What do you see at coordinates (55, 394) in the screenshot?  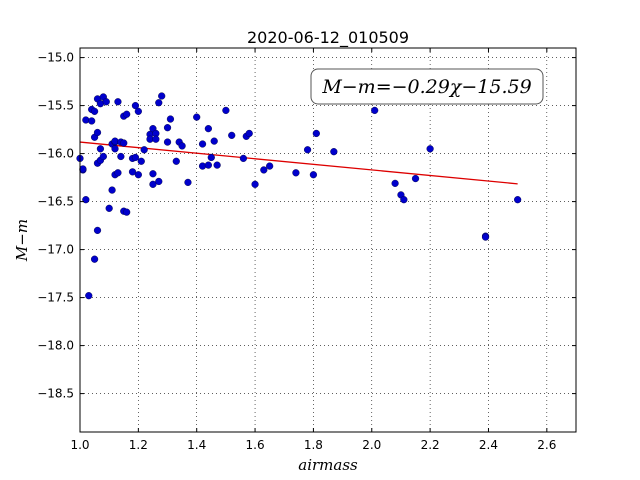 I see `y-tick-label: −18.5` at bounding box center [55, 394].